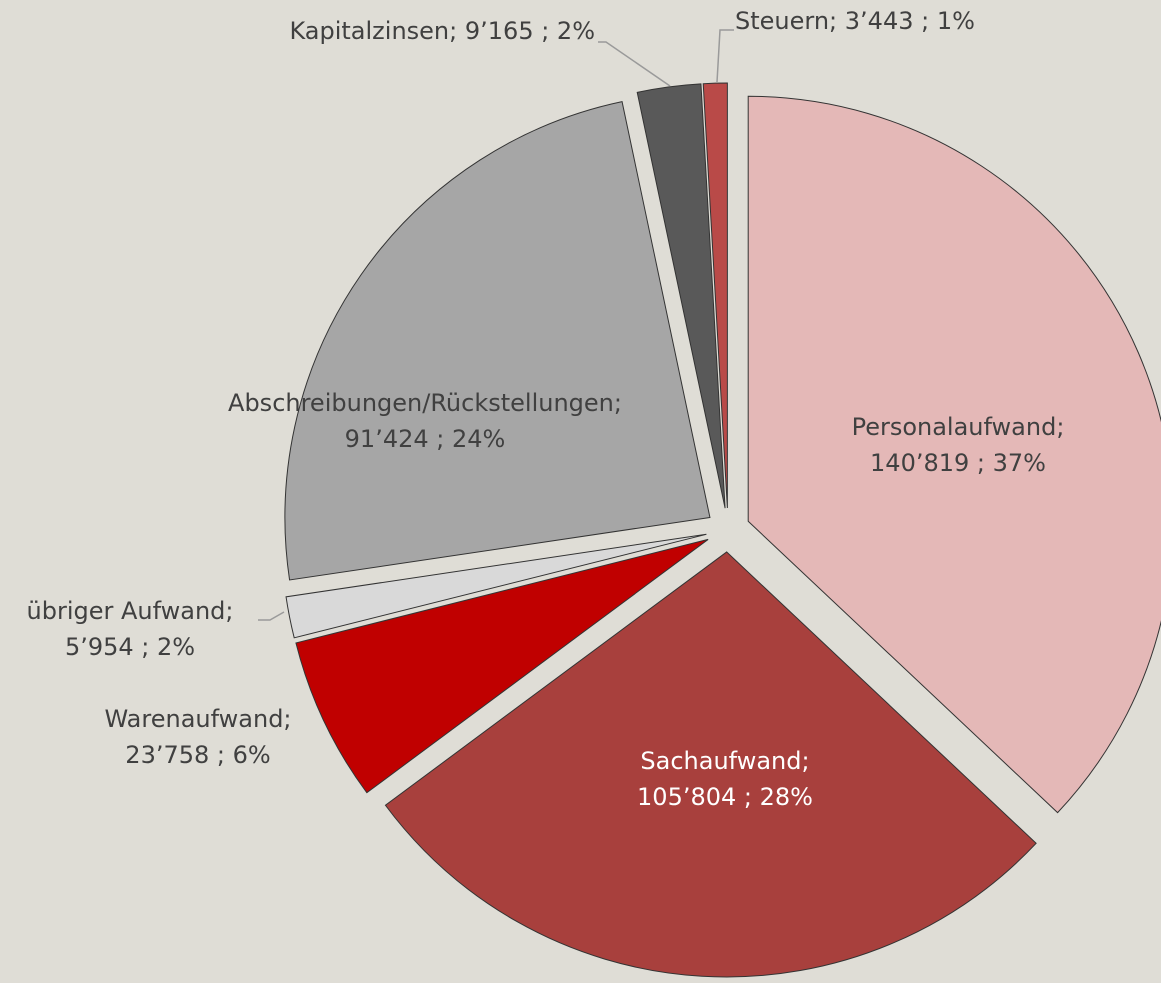  Describe the element at coordinates (373, 31) in the screenshot. I see `category-label: Kapitalzinsen;` at that location.